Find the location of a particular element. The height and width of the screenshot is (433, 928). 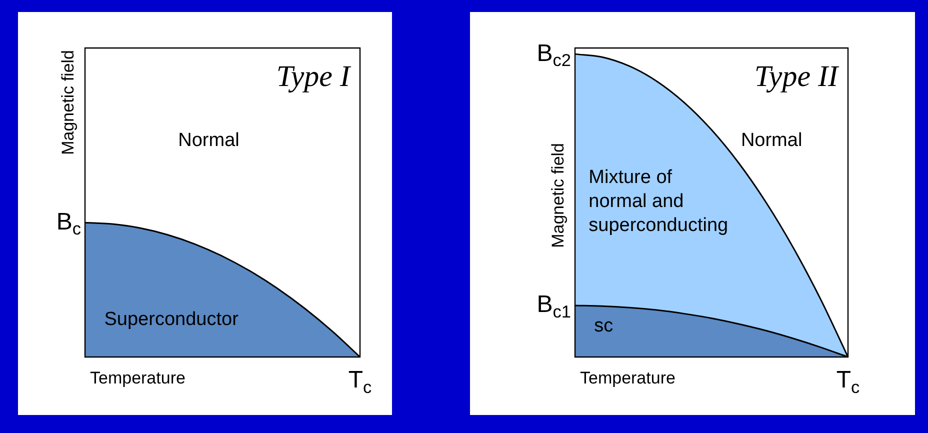

annotation: Superconductor is located at coordinates (172, 319).